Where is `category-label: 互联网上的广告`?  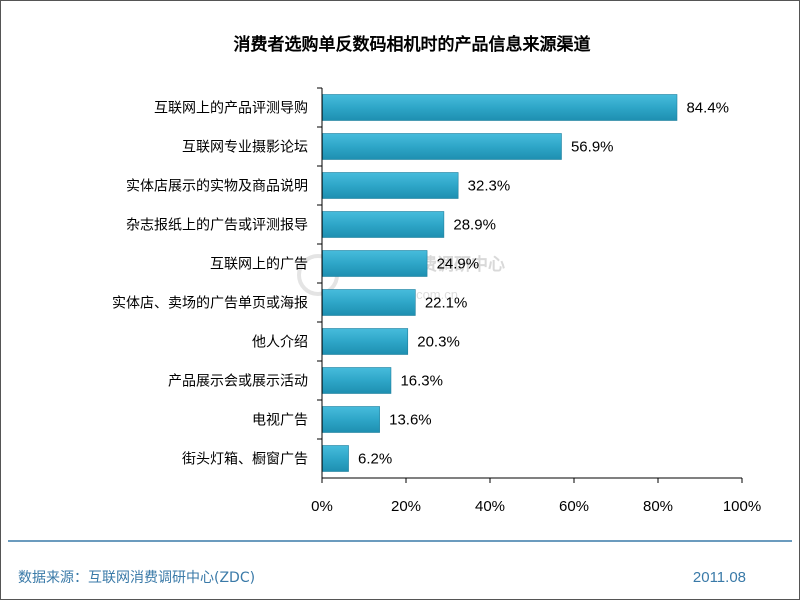
category-label: 互联网上的广告 is located at coordinates (259, 265).